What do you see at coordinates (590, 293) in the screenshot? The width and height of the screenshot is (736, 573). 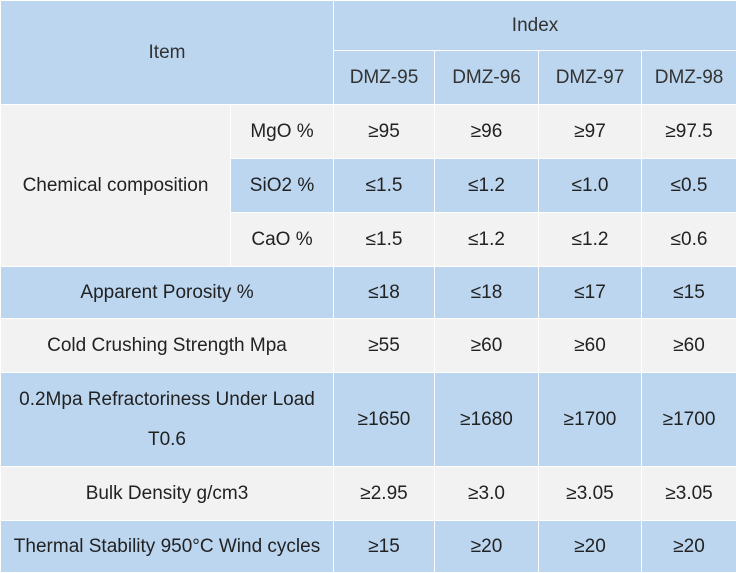 I see `table-cell: ≤17` at bounding box center [590, 293].